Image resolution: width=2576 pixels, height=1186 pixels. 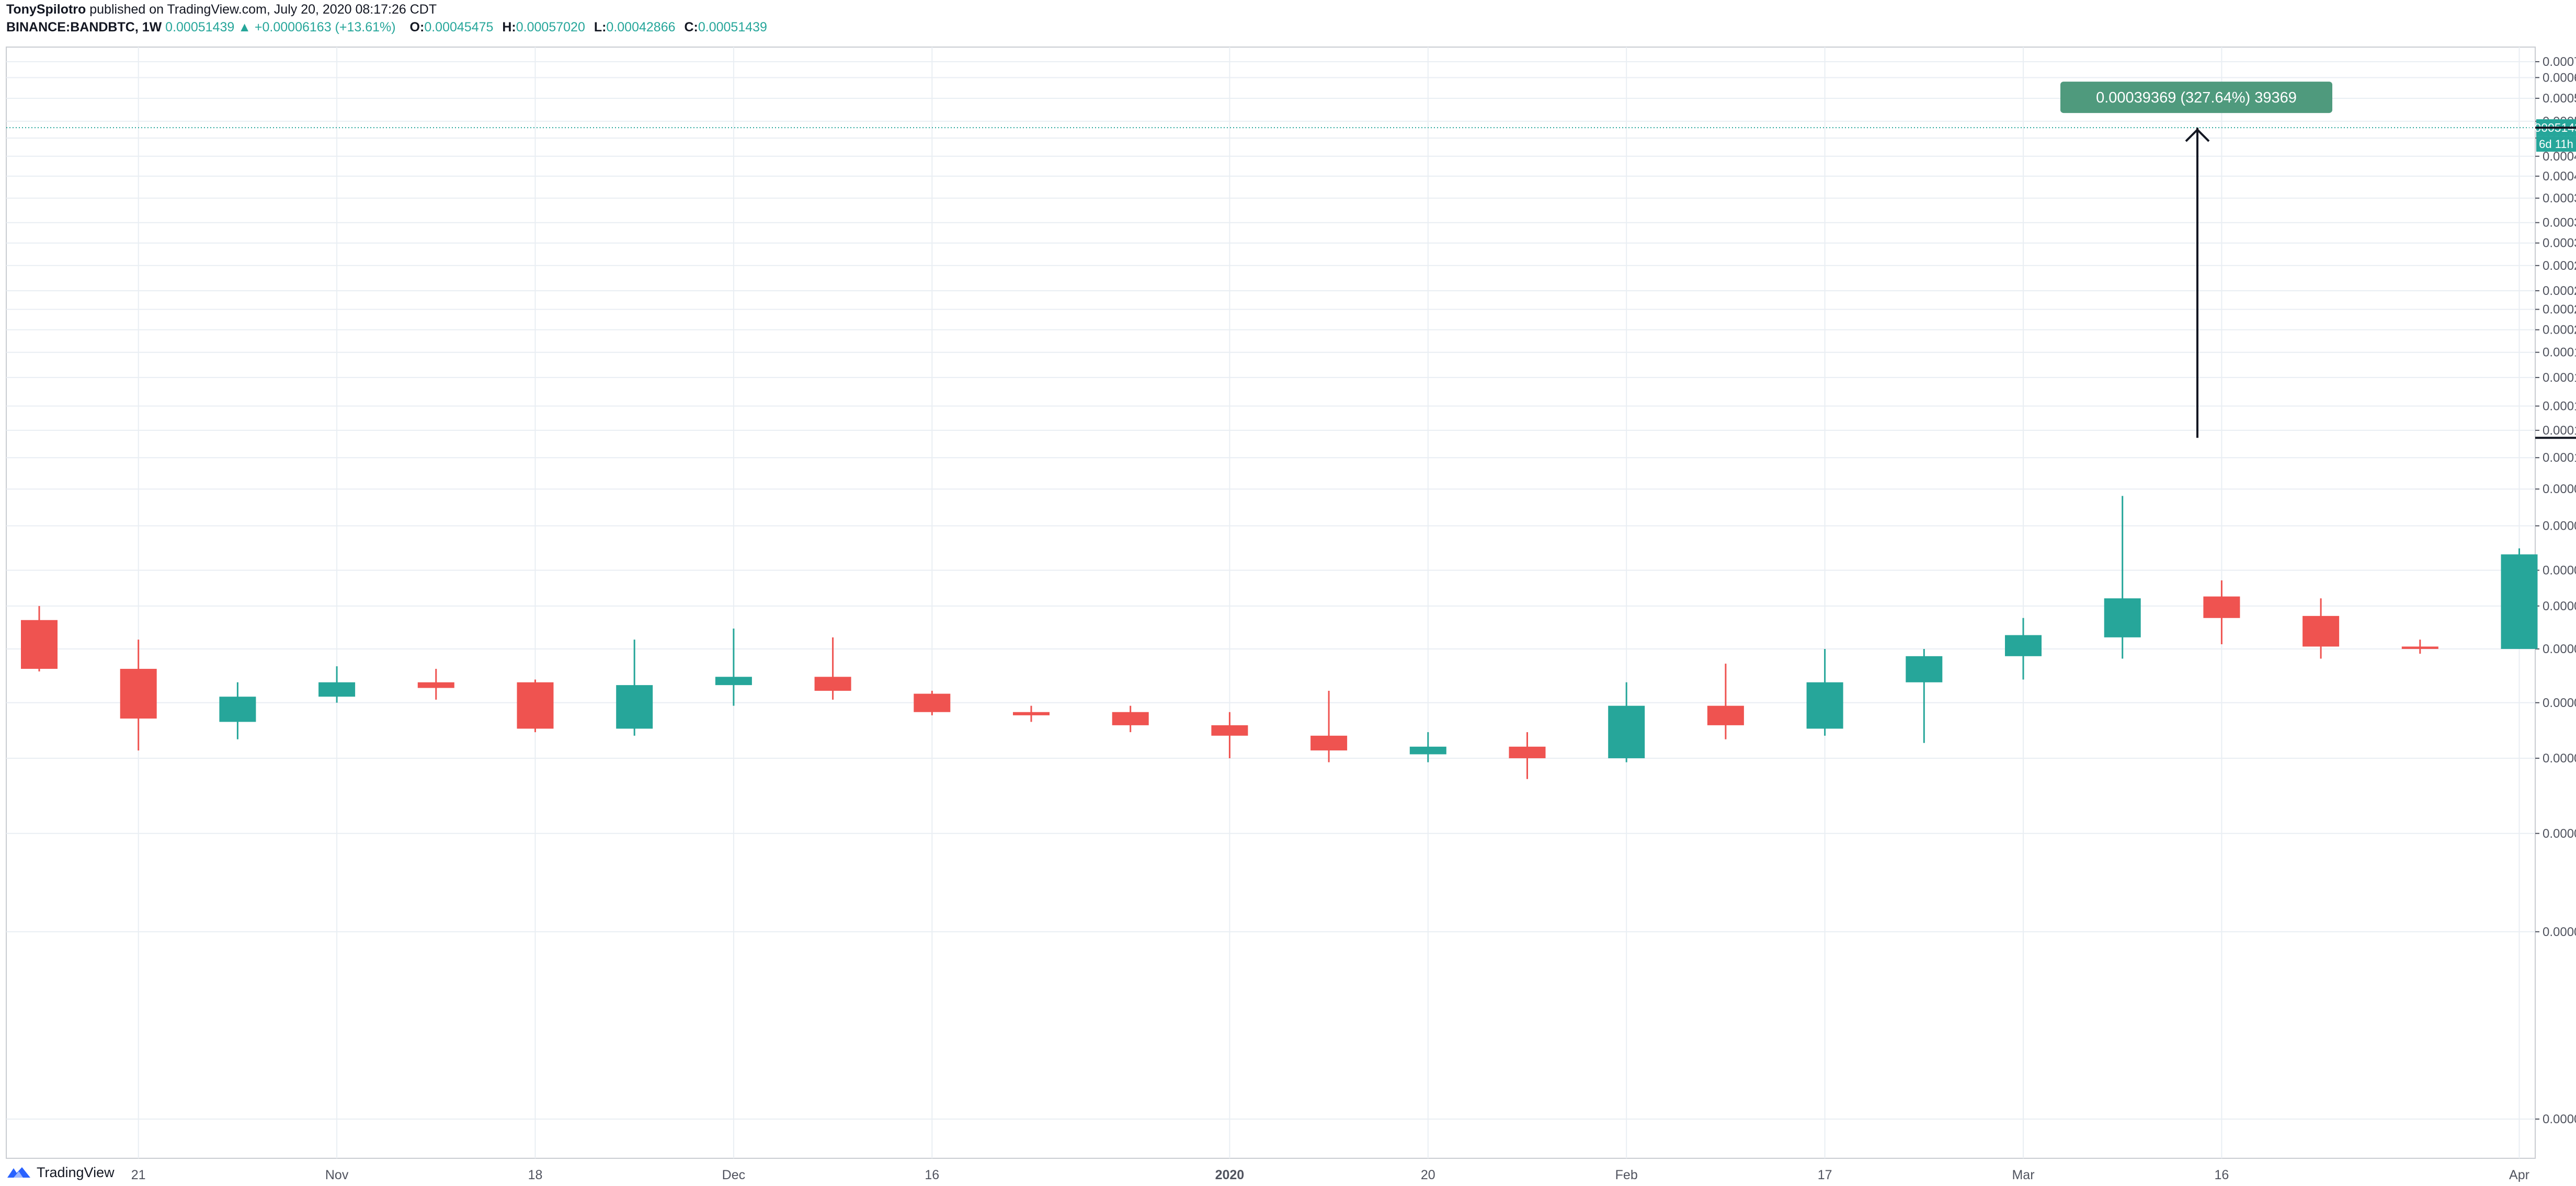 I want to click on change-arrow-icon: ▲, so click(x=245, y=27).